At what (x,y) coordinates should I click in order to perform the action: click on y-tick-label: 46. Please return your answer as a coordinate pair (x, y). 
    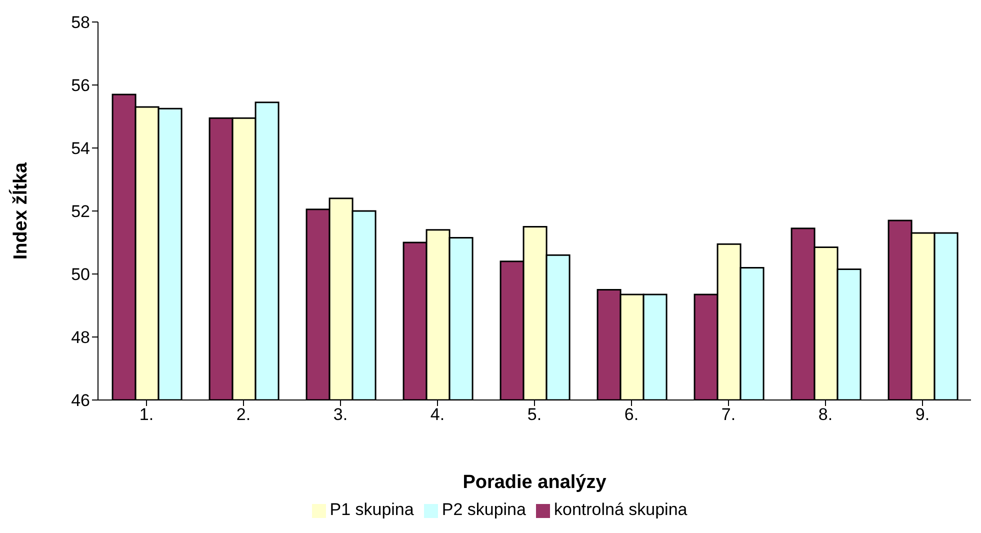
    Looking at the image, I should click on (80, 400).